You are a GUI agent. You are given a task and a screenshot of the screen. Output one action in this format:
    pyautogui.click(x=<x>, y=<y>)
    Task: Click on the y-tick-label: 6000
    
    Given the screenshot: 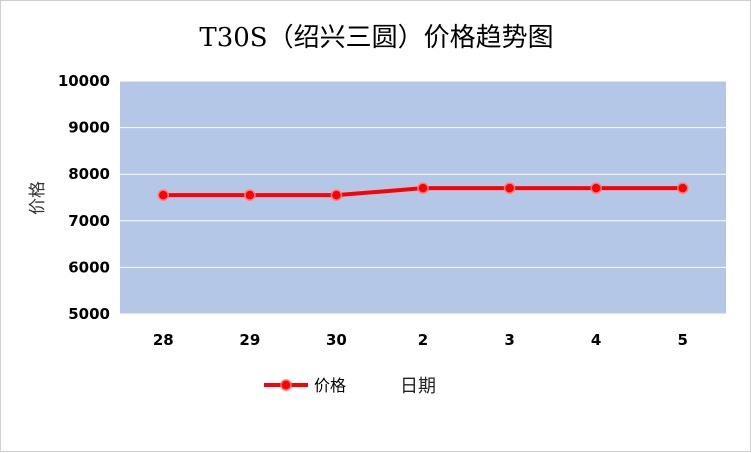 What is the action you would take?
    pyautogui.click(x=89, y=267)
    